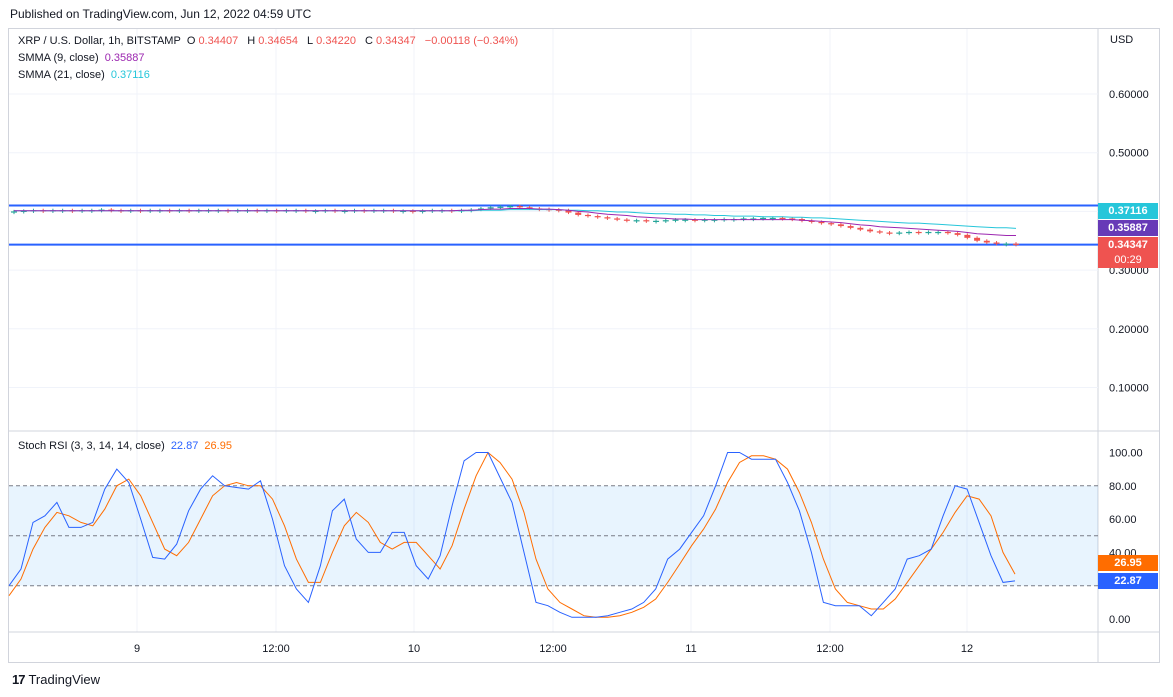 The image size is (1173, 697). What do you see at coordinates (414, 649) in the screenshot?
I see `x-tick-label: 10` at bounding box center [414, 649].